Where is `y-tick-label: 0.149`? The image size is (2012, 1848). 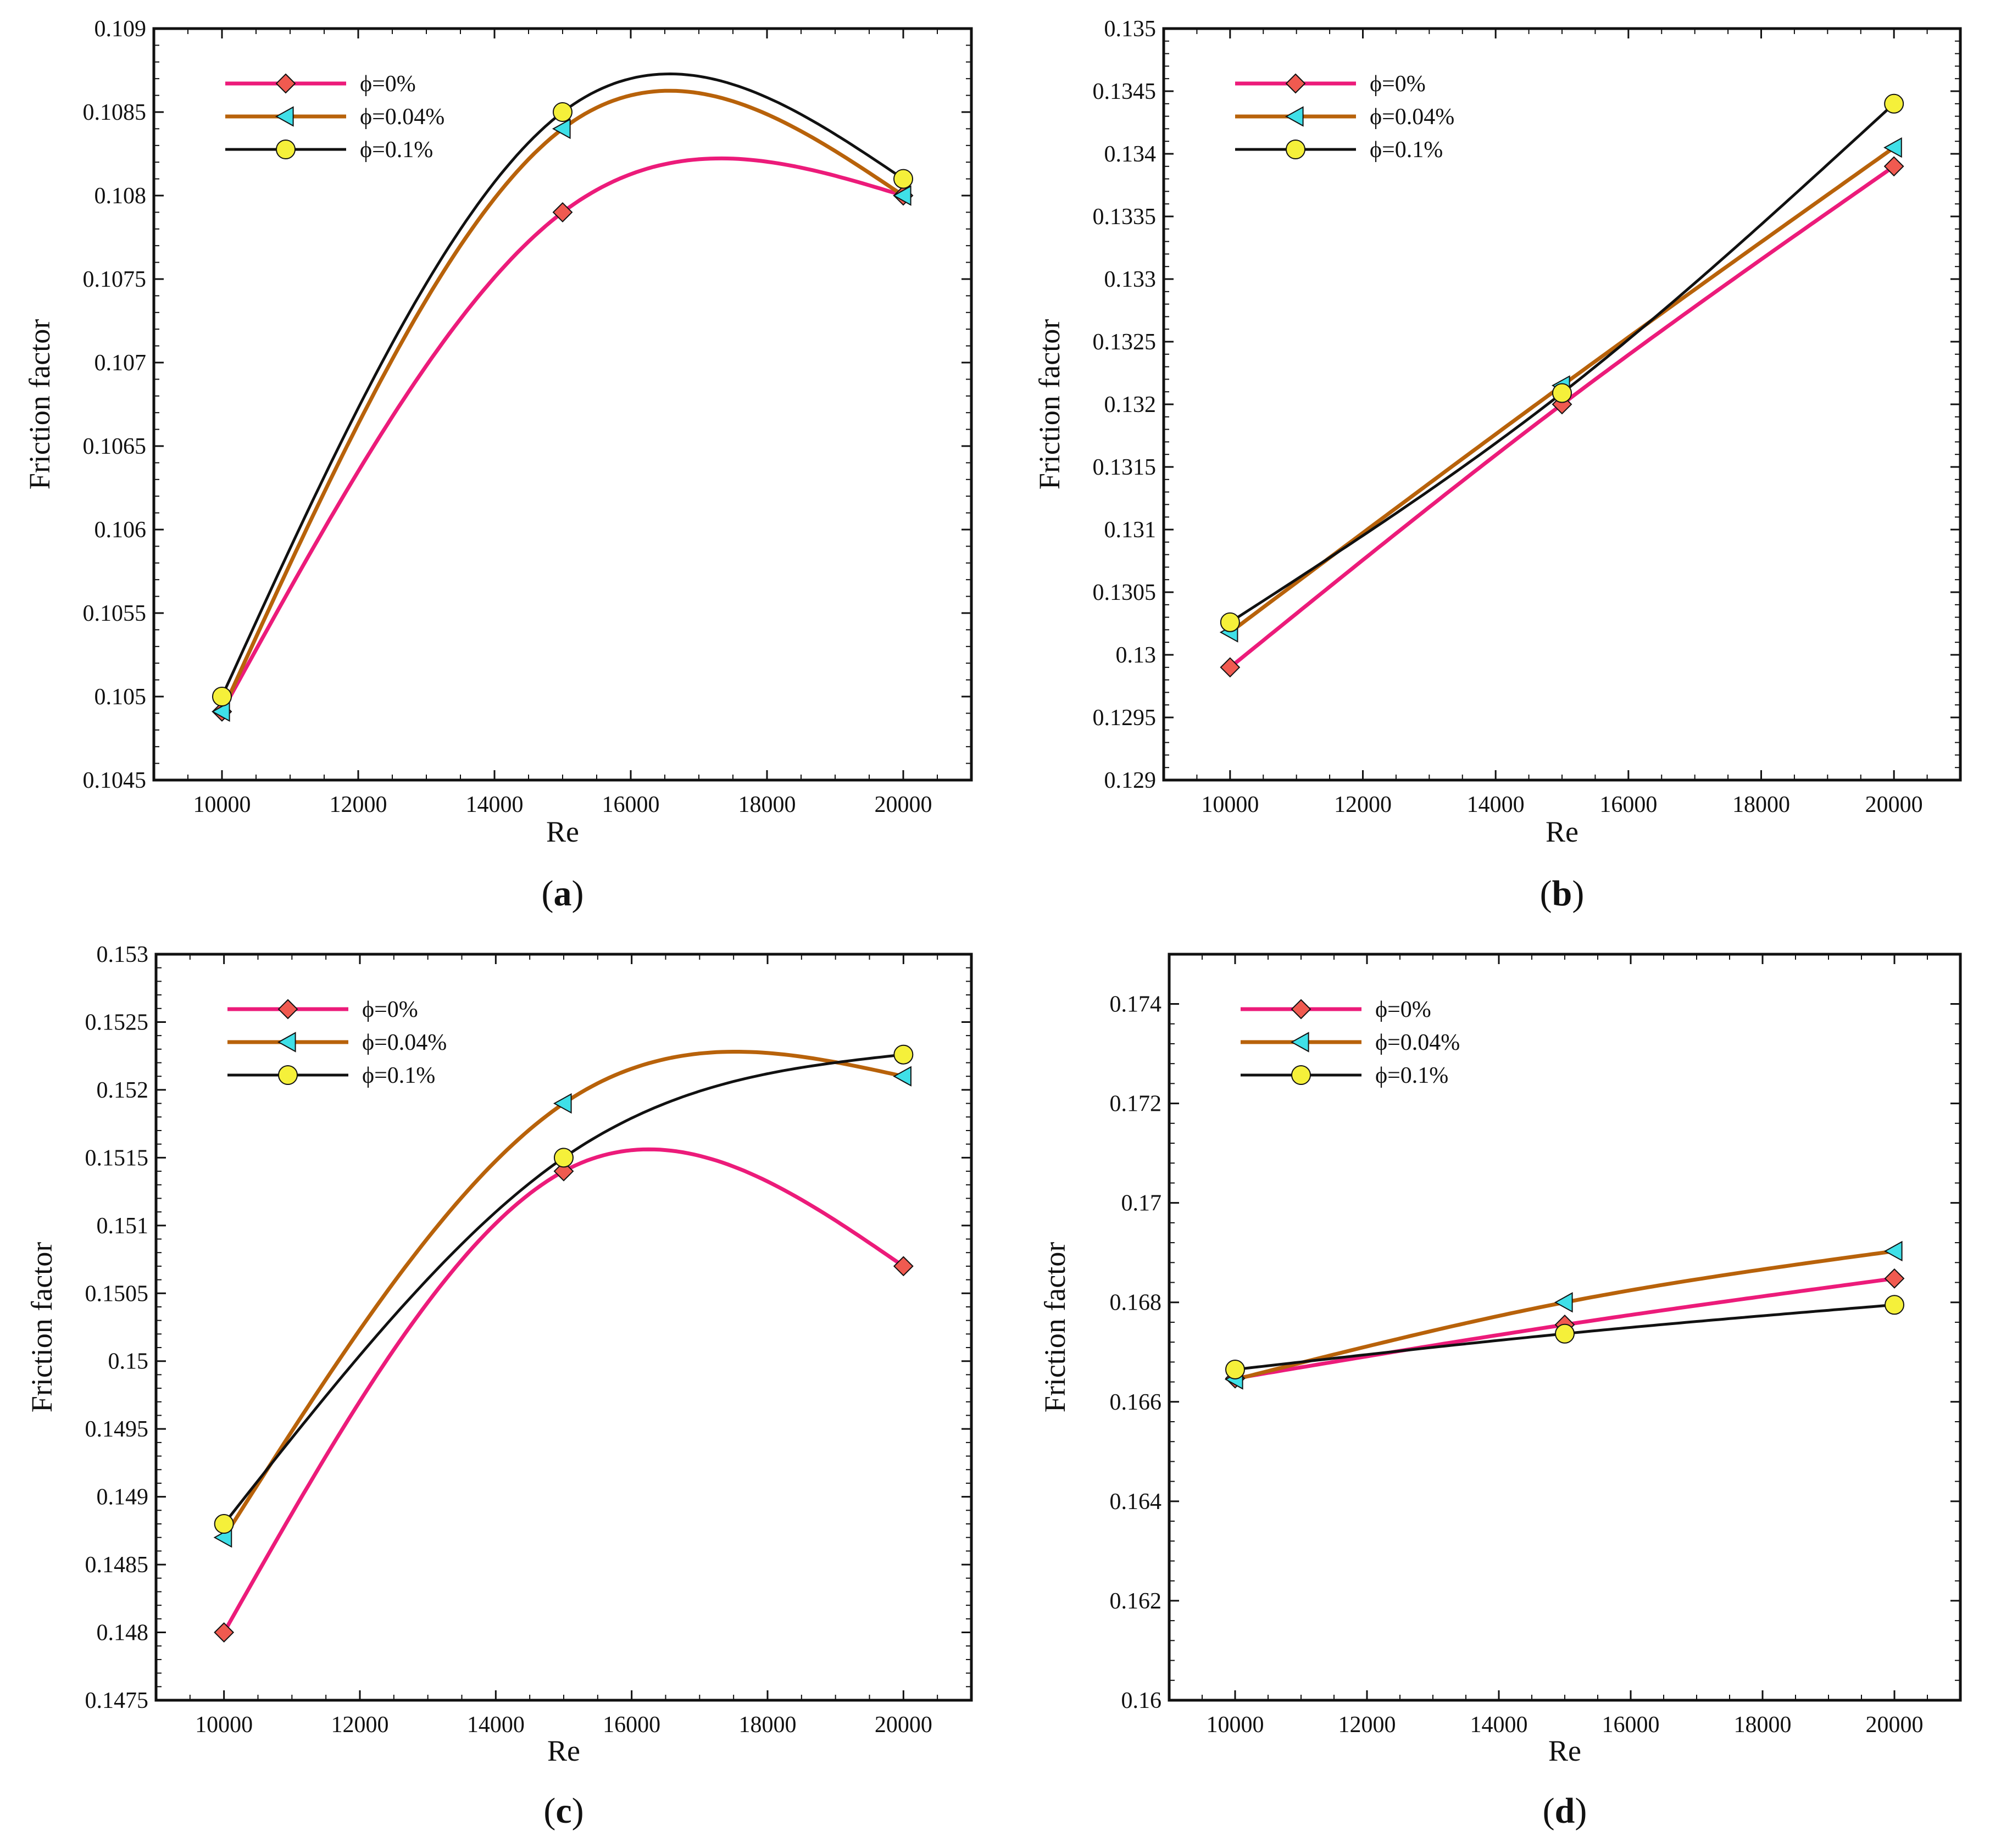
y-tick-label: 0.149 is located at coordinates (123, 1498).